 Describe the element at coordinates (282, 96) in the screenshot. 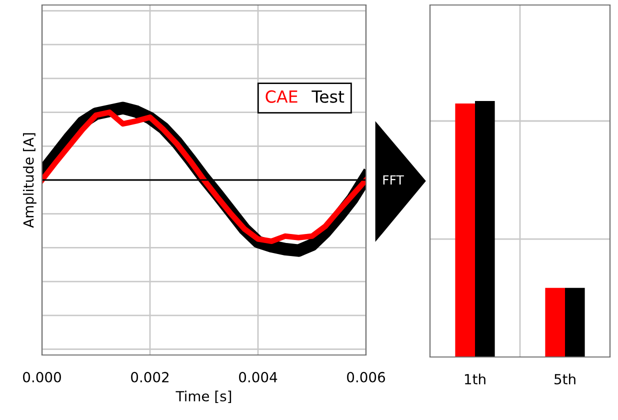

I see `text: CAE` at that location.